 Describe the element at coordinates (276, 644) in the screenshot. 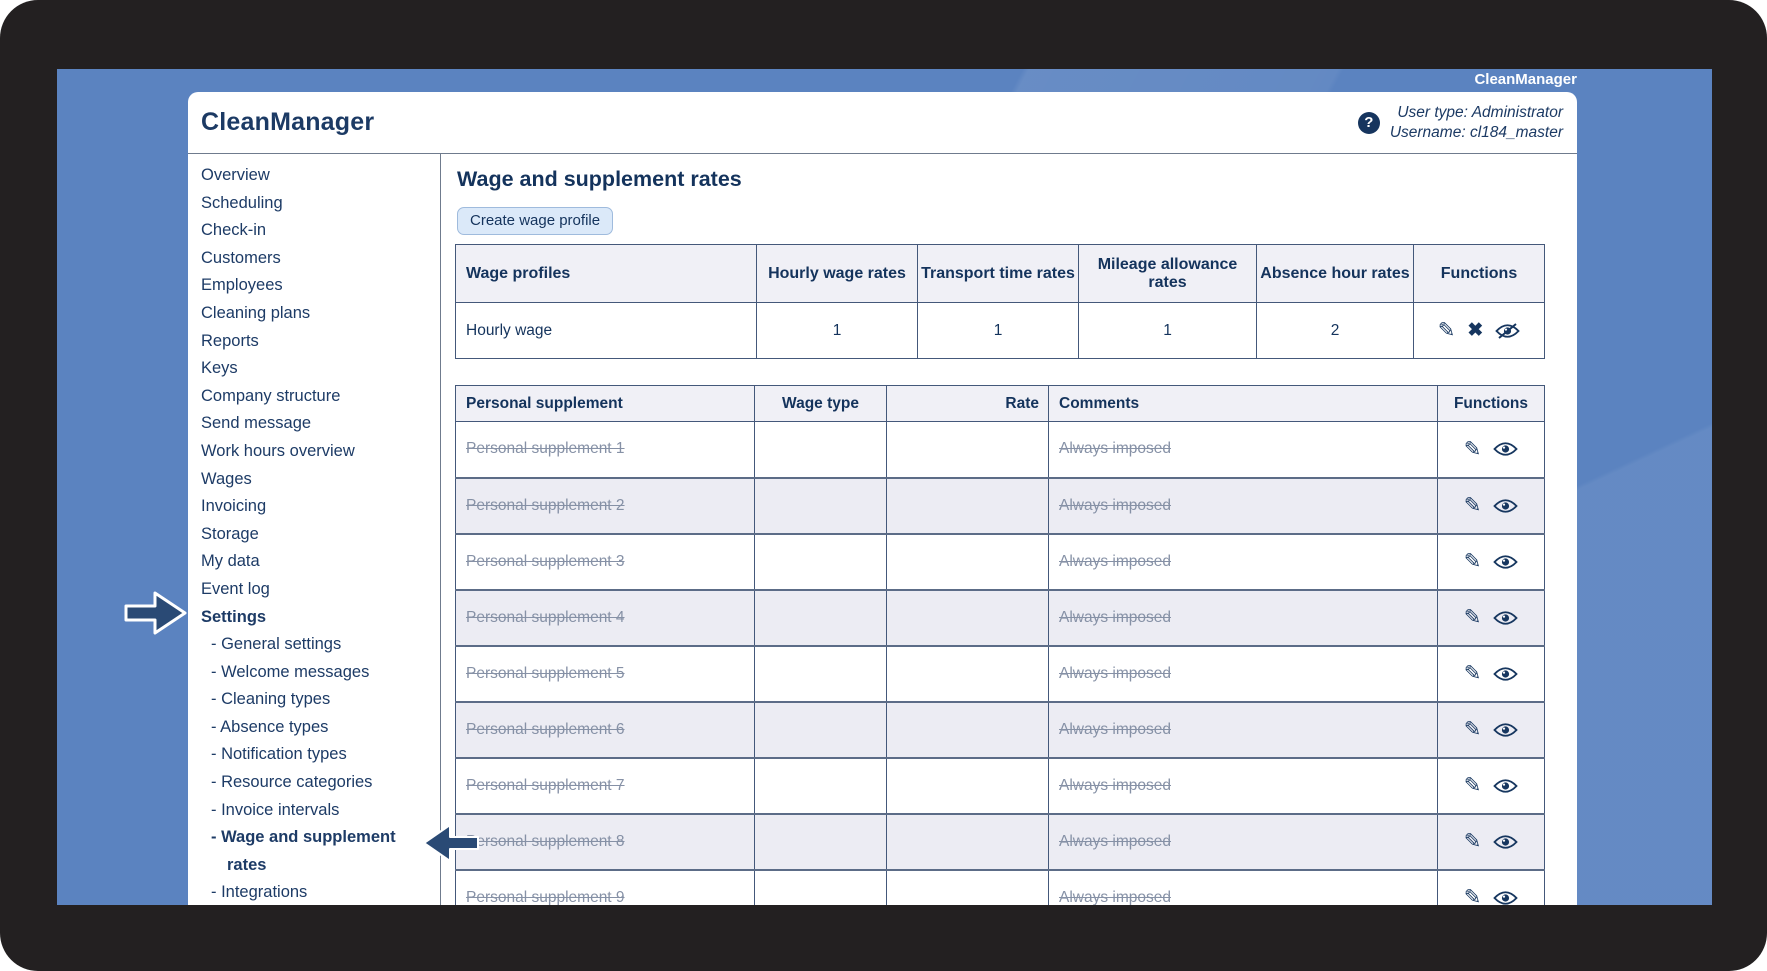

I see `sidebar-item-general-settings: - General settings` at that location.